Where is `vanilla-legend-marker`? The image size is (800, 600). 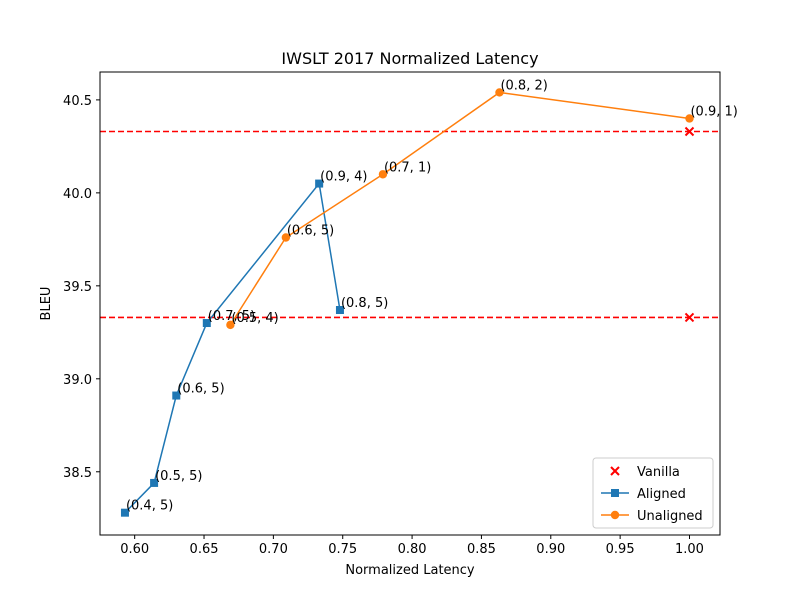
vanilla-legend-marker is located at coordinates (615, 471).